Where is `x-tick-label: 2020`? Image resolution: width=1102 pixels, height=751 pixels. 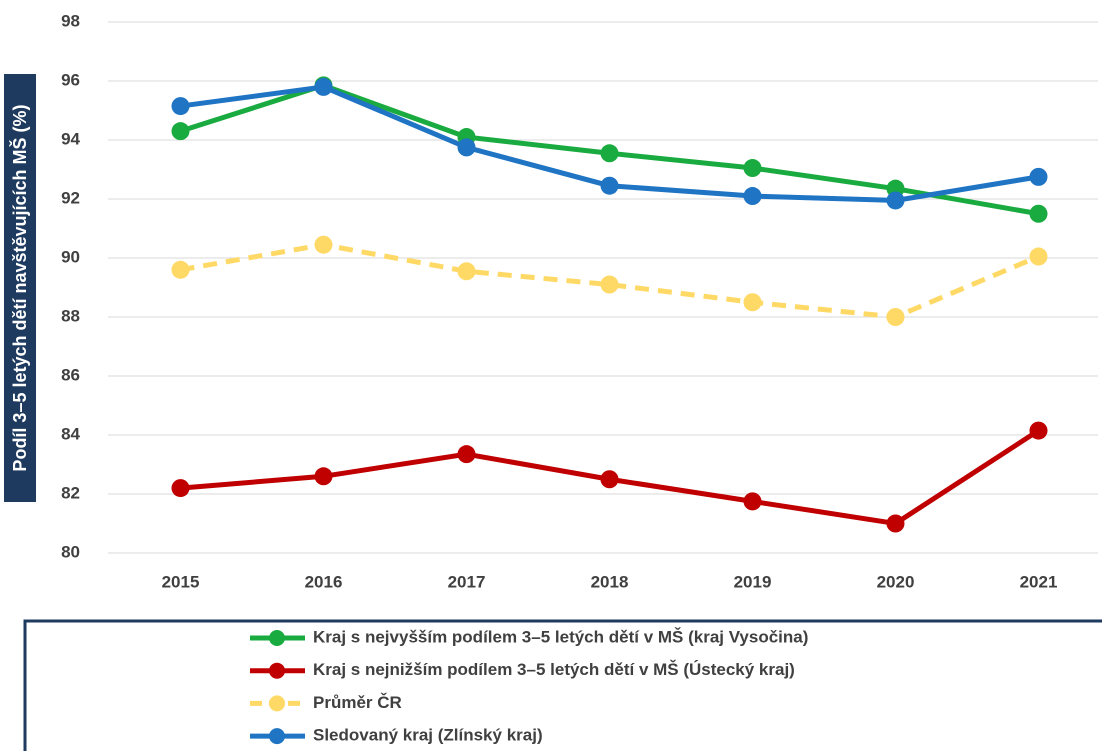 x-tick-label: 2020 is located at coordinates (896, 581).